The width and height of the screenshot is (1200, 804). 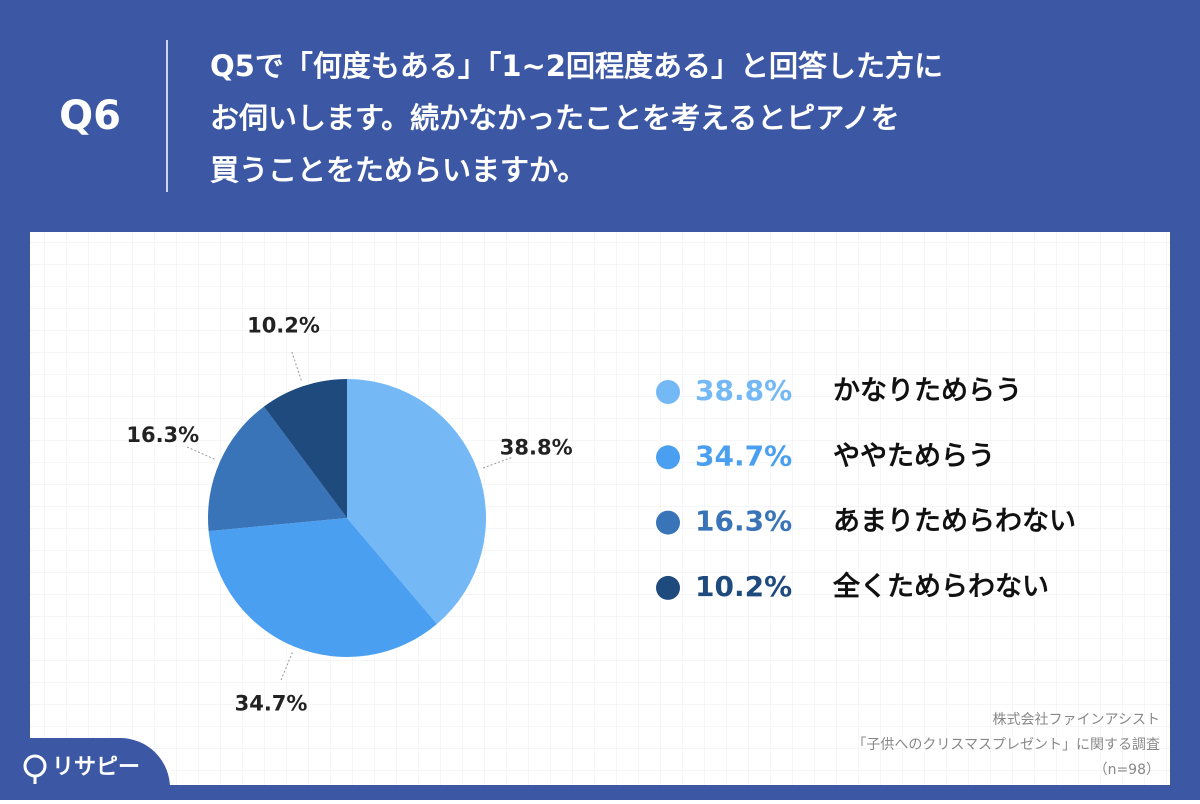 I want to click on source: （n=98）, so click(x=1127, y=770).